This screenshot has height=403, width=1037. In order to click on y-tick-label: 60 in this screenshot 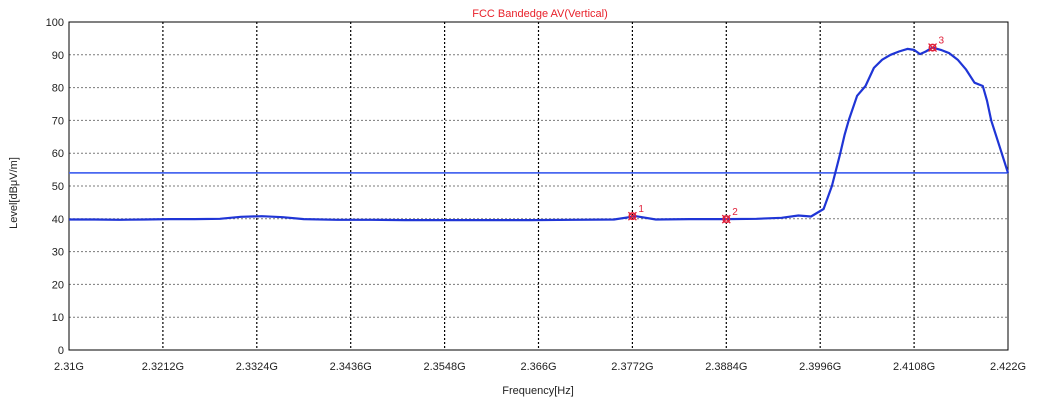, I will do `click(58, 154)`.